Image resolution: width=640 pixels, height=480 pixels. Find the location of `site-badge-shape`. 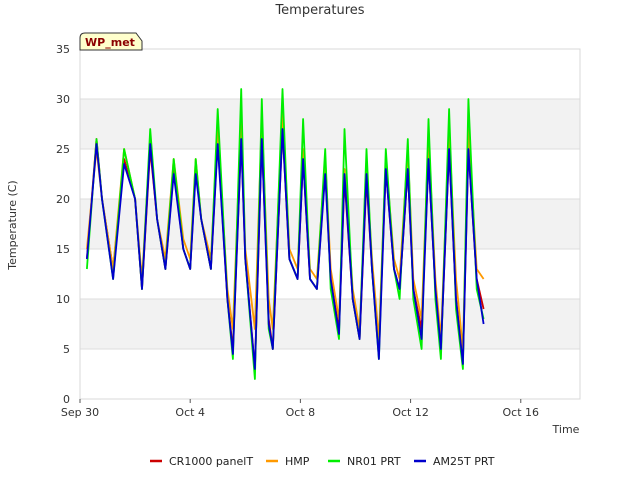

site-badge-shape is located at coordinates (111, 41).